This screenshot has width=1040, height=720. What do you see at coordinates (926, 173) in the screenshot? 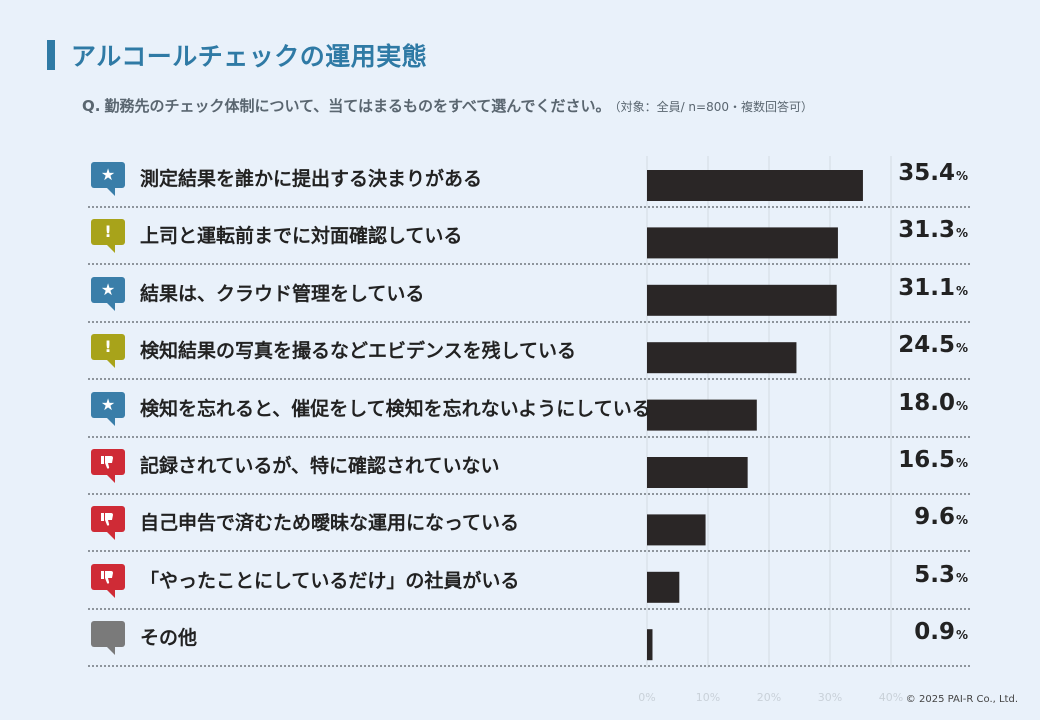
I see `data-label-number: 35.4` at bounding box center [926, 173].